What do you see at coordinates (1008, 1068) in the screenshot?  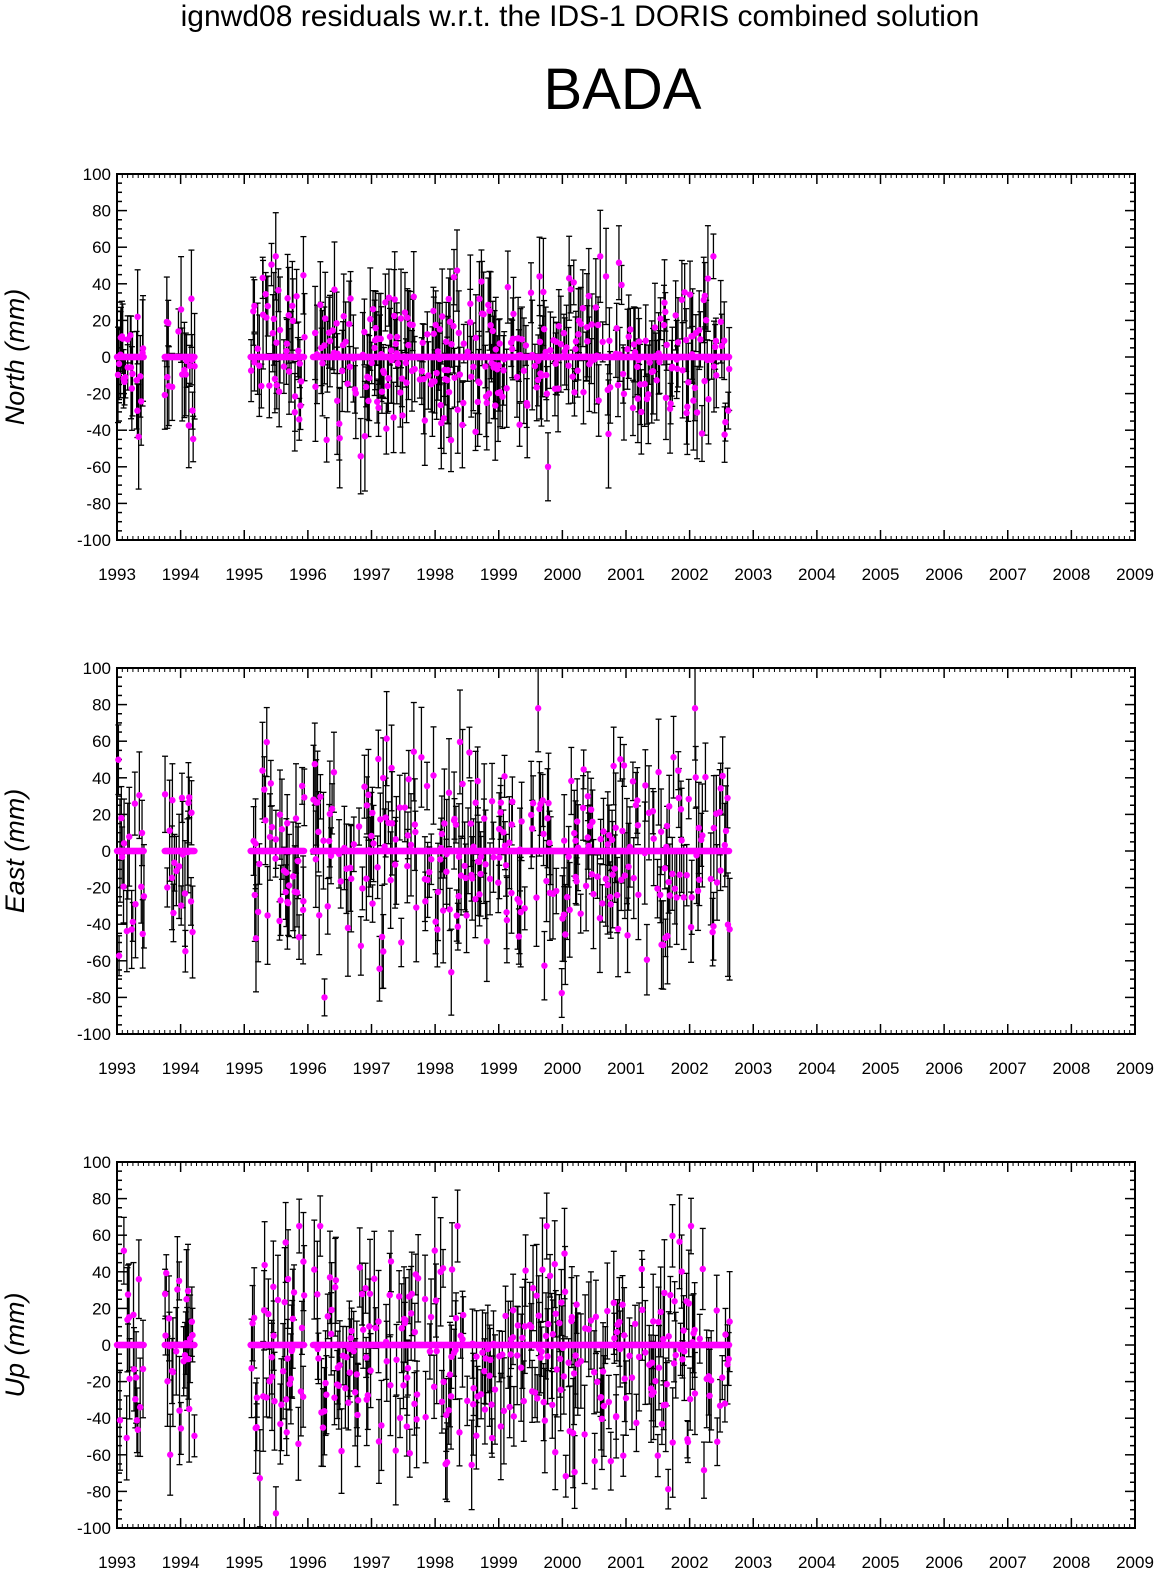 I see `x-tick-label: 2007` at bounding box center [1008, 1068].